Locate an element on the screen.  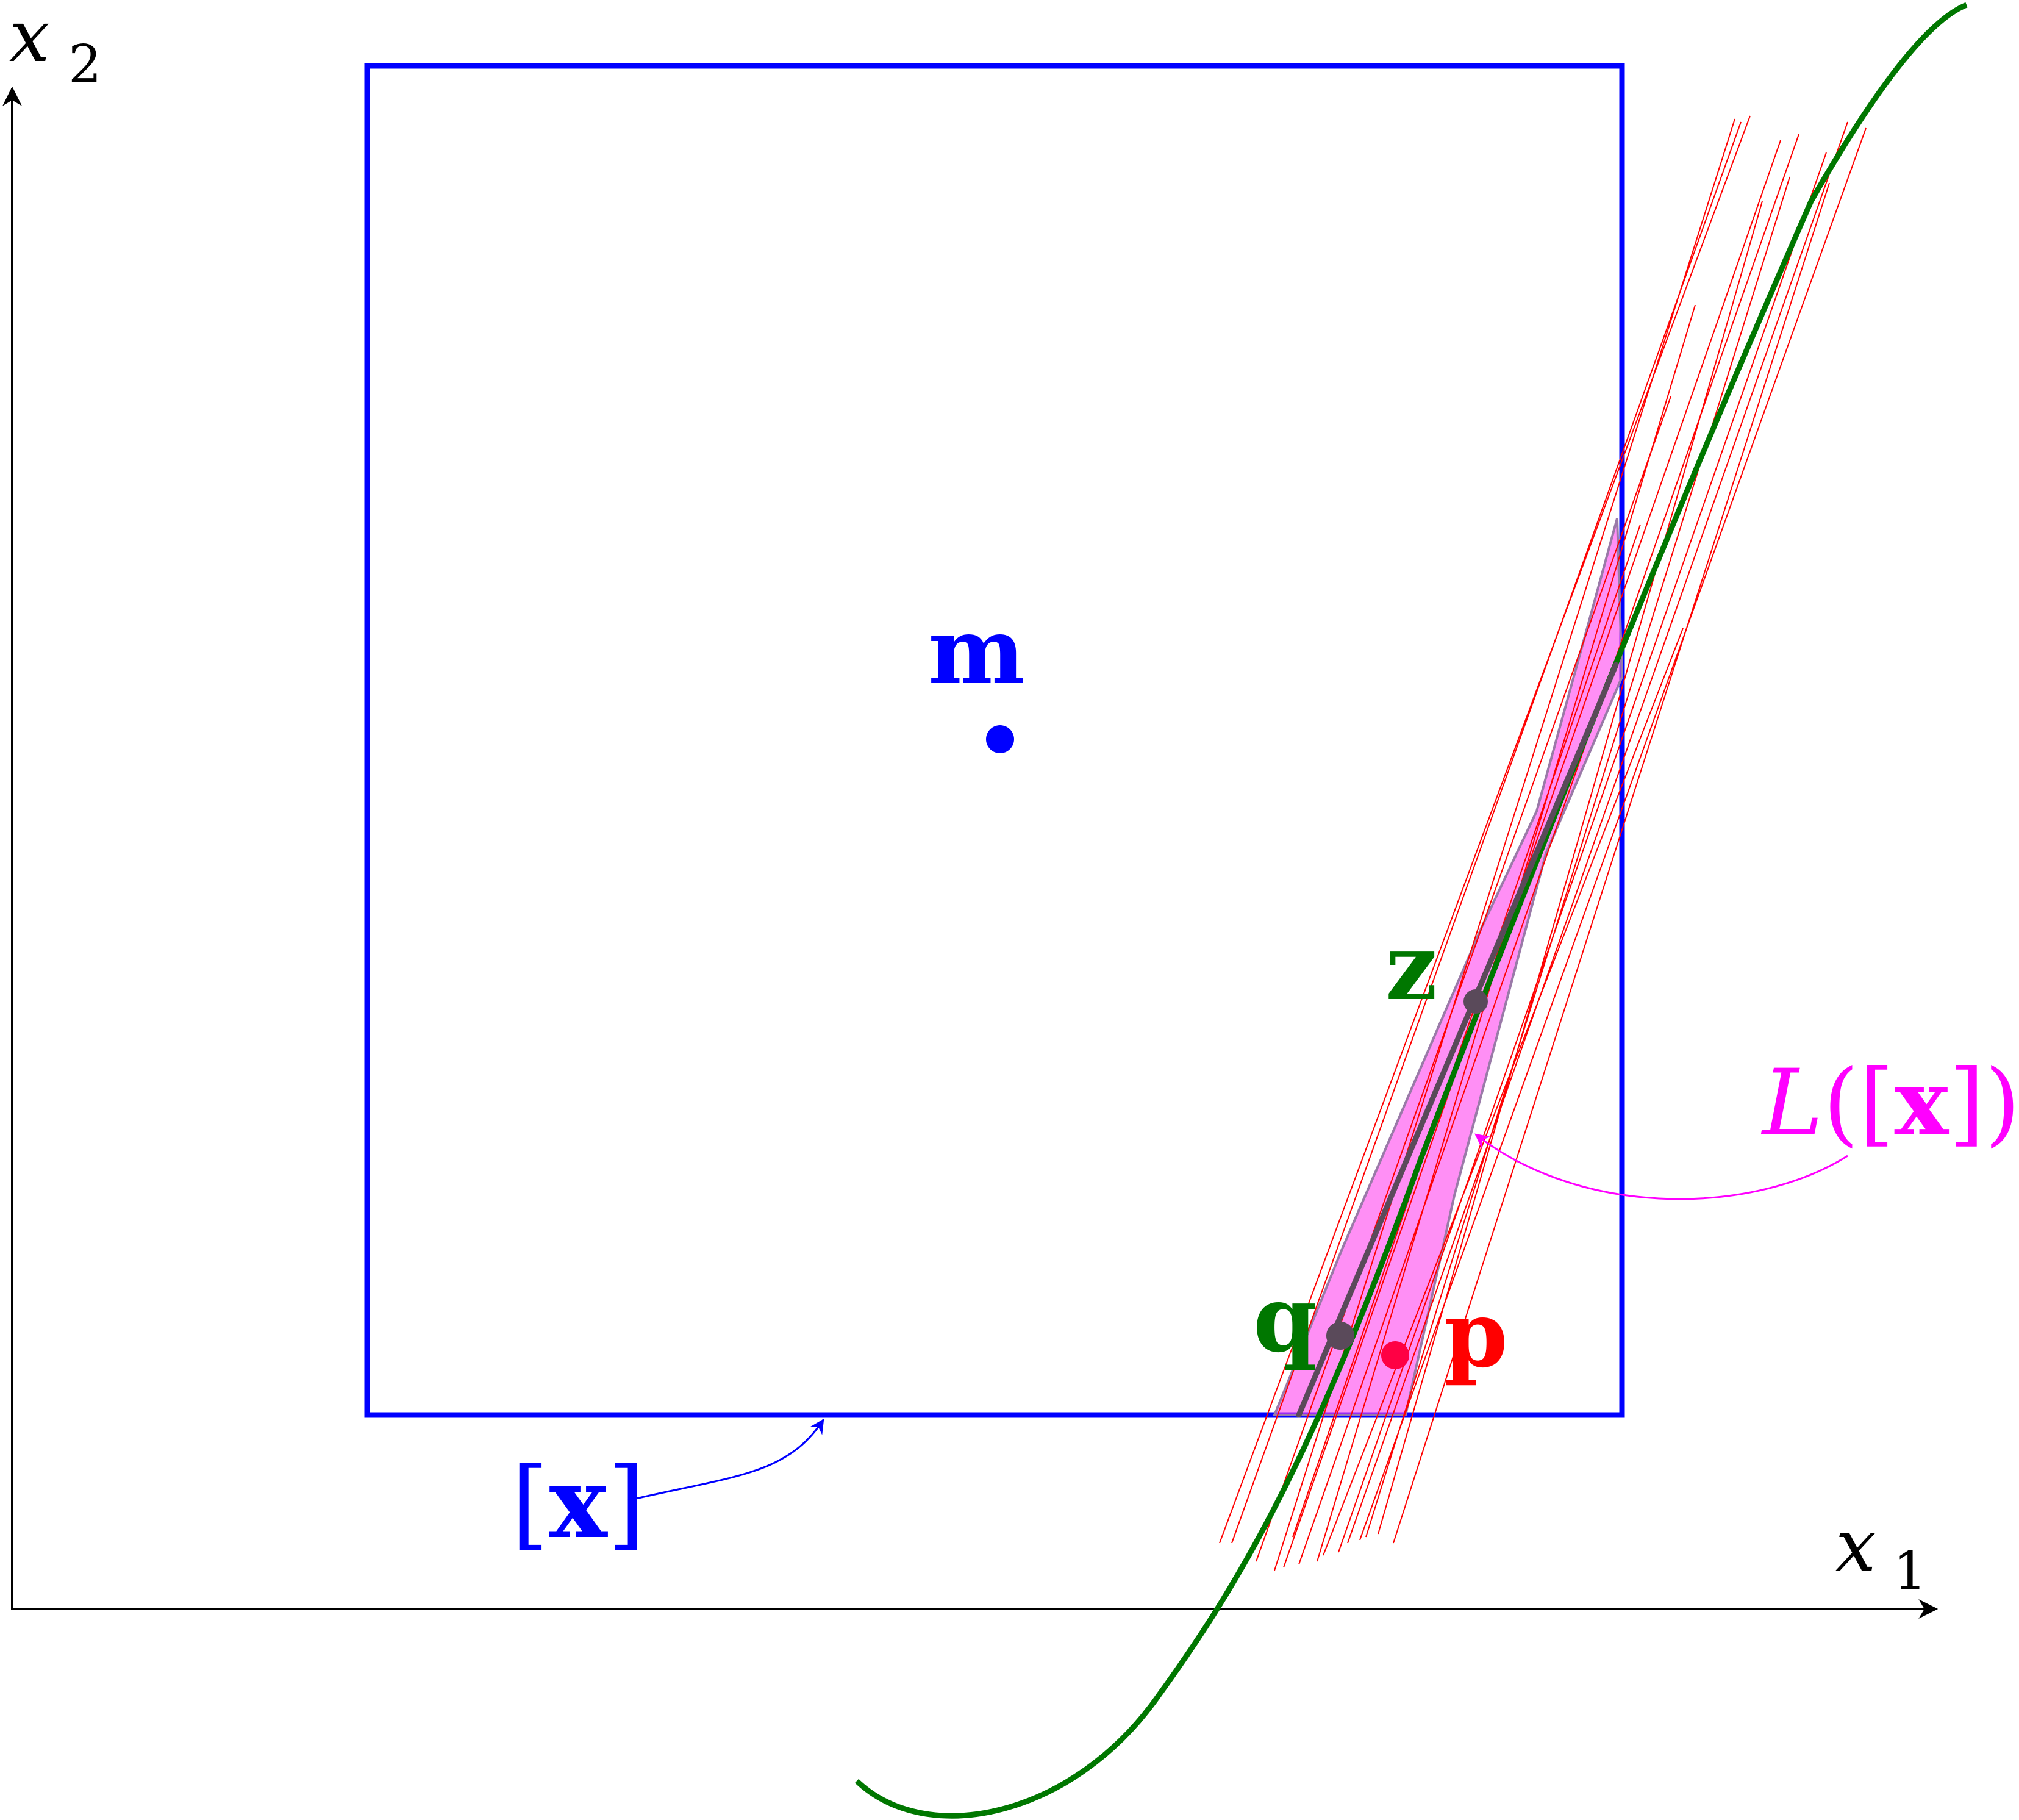
box-label: [x] is located at coordinates (578, 1503).